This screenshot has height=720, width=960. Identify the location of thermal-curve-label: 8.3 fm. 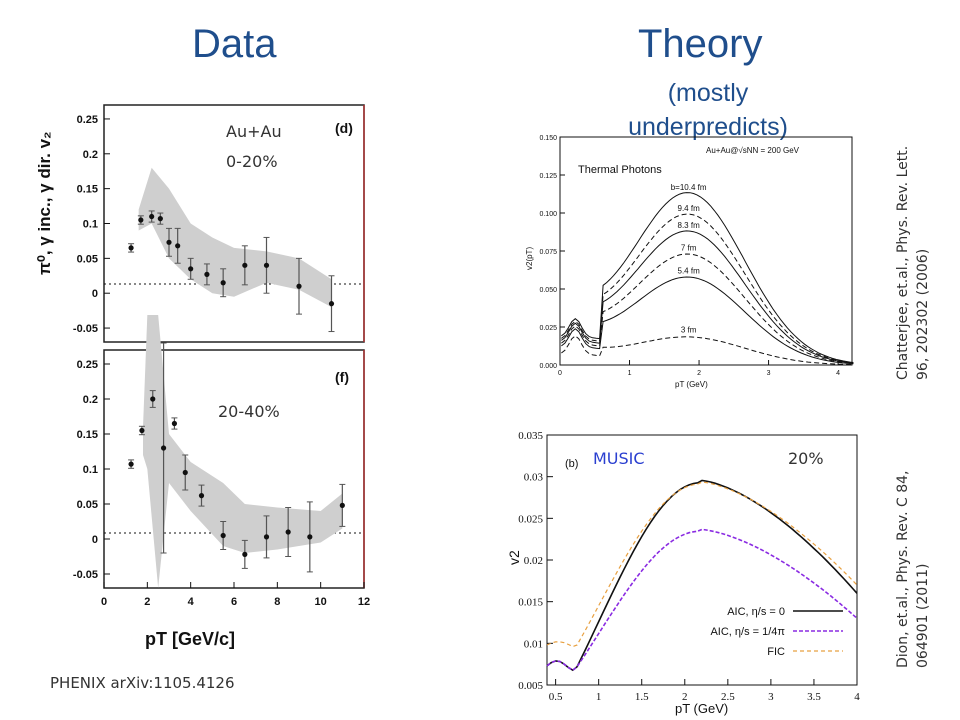
(689, 225).